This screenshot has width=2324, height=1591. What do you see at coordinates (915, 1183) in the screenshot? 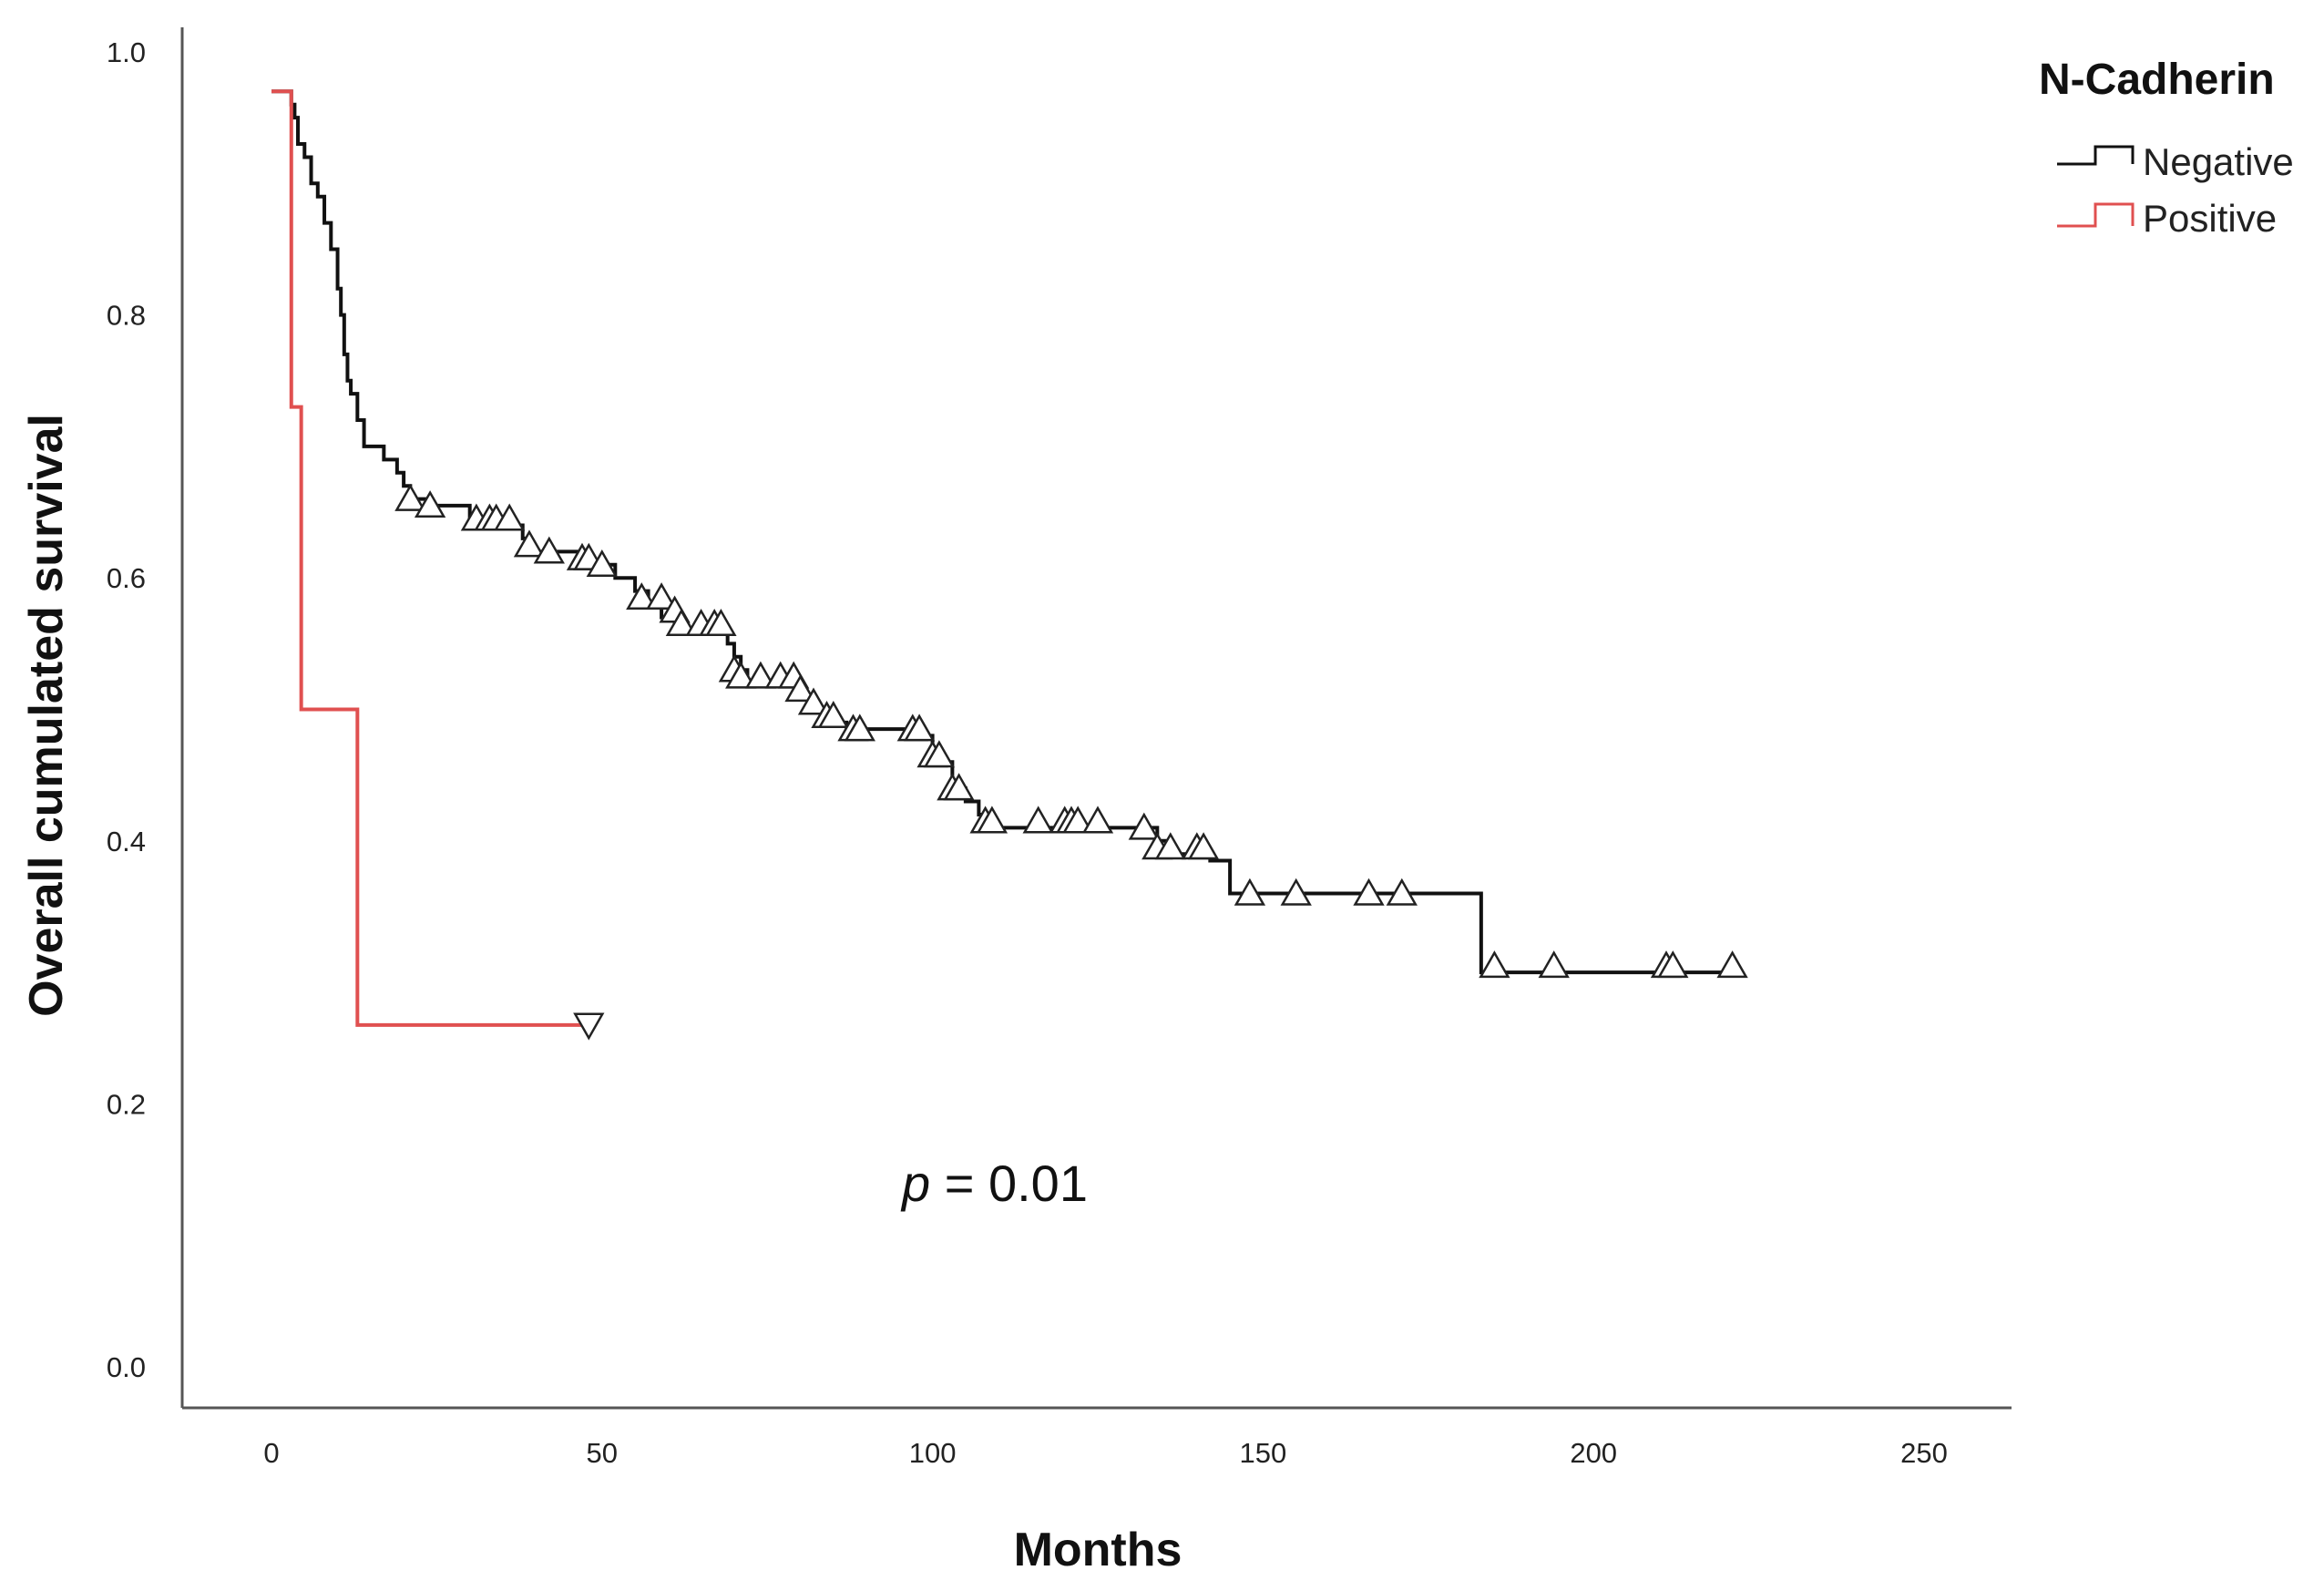
I see `p-value-italic: p` at bounding box center [915, 1183].